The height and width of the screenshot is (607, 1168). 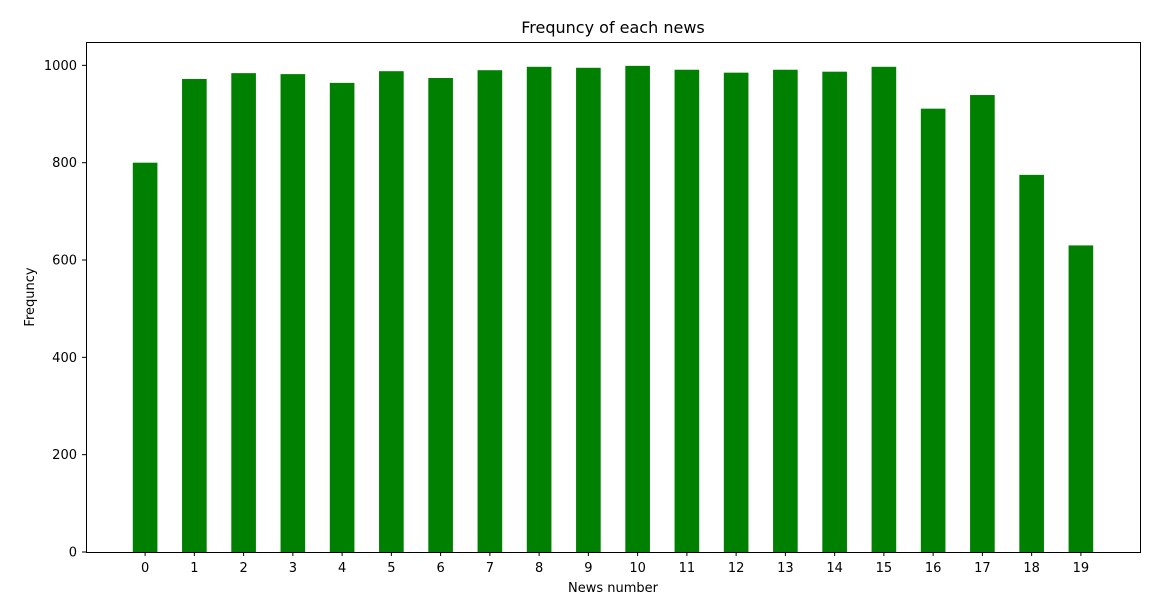 What do you see at coordinates (933, 568) in the screenshot?
I see `x-tick-label: 16` at bounding box center [933, 568].